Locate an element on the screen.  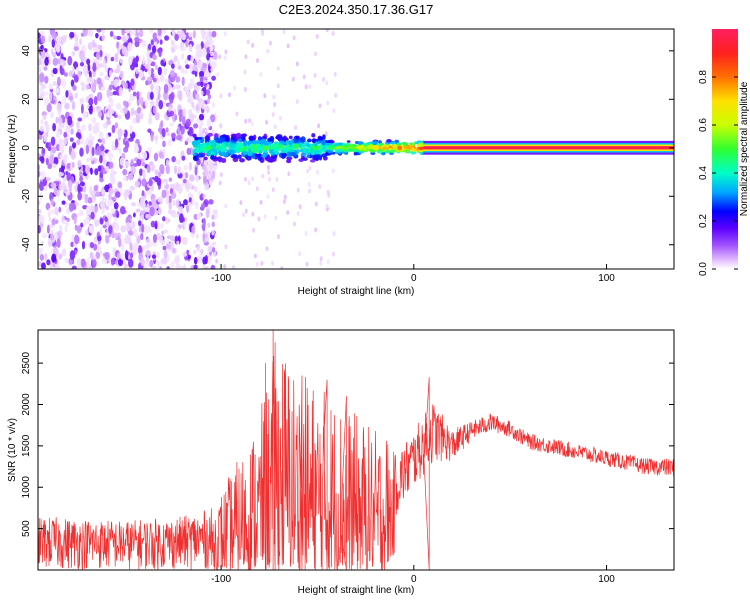
spectrogram-y-tick-label: 20 is located at coordinates (26, 99).